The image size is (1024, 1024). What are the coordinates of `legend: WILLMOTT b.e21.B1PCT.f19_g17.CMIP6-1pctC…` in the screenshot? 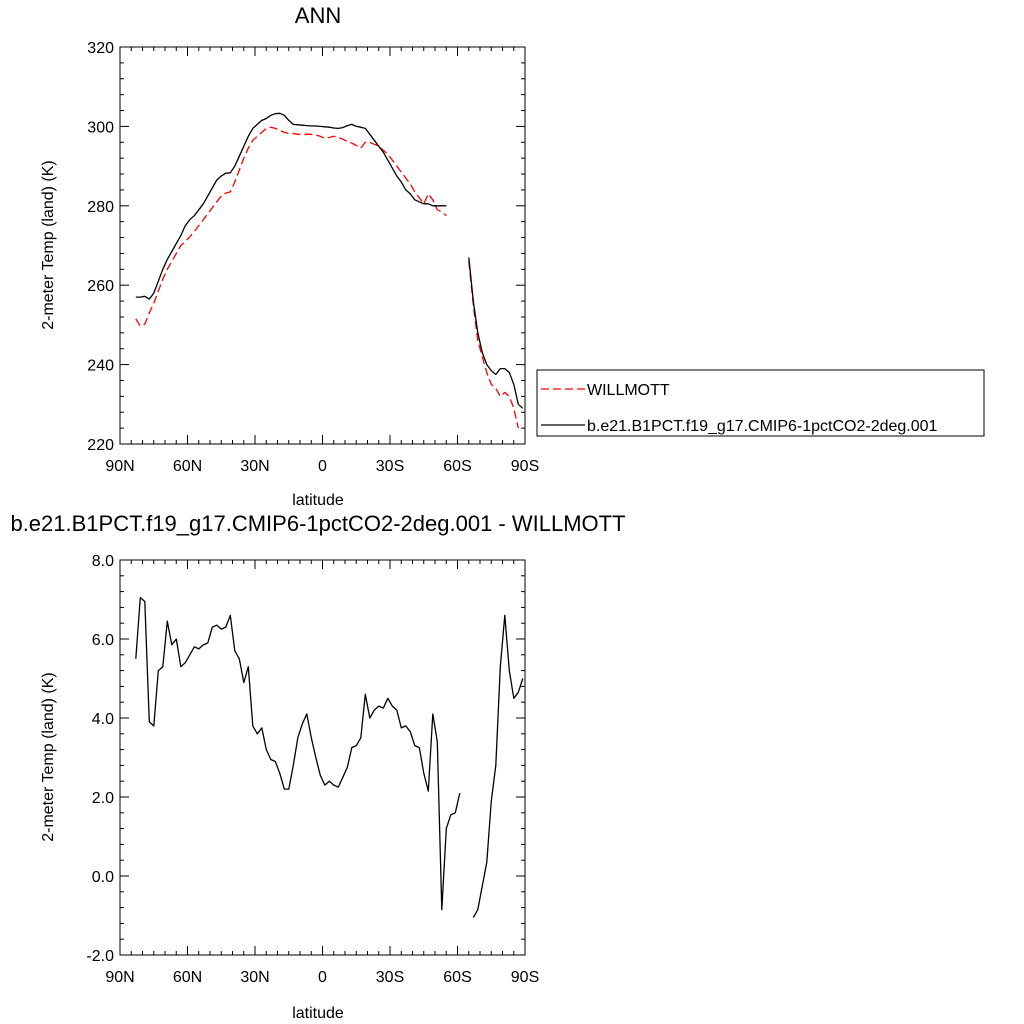 It's located at (760, 403).